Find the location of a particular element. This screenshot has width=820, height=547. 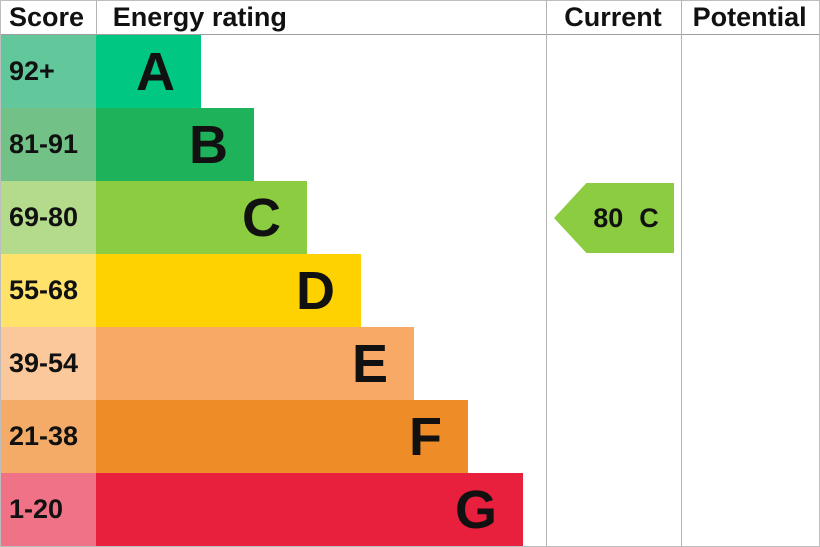

rating-letter: F is located at coordinates (425, 436).